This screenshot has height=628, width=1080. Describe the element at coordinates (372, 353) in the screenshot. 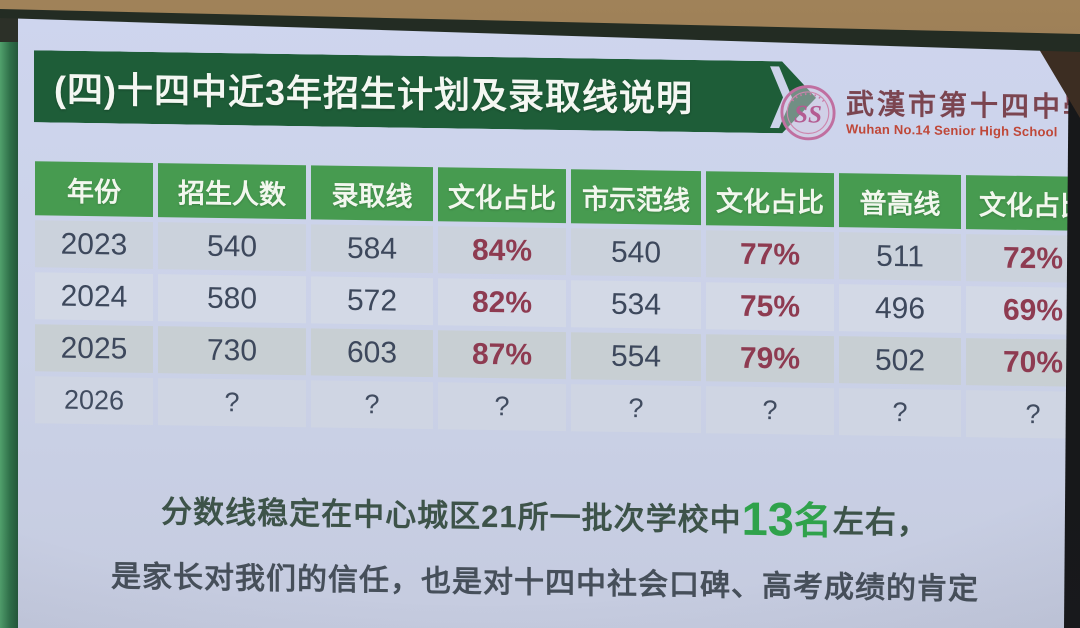

I see `cell-admission-line: 603` at that location.